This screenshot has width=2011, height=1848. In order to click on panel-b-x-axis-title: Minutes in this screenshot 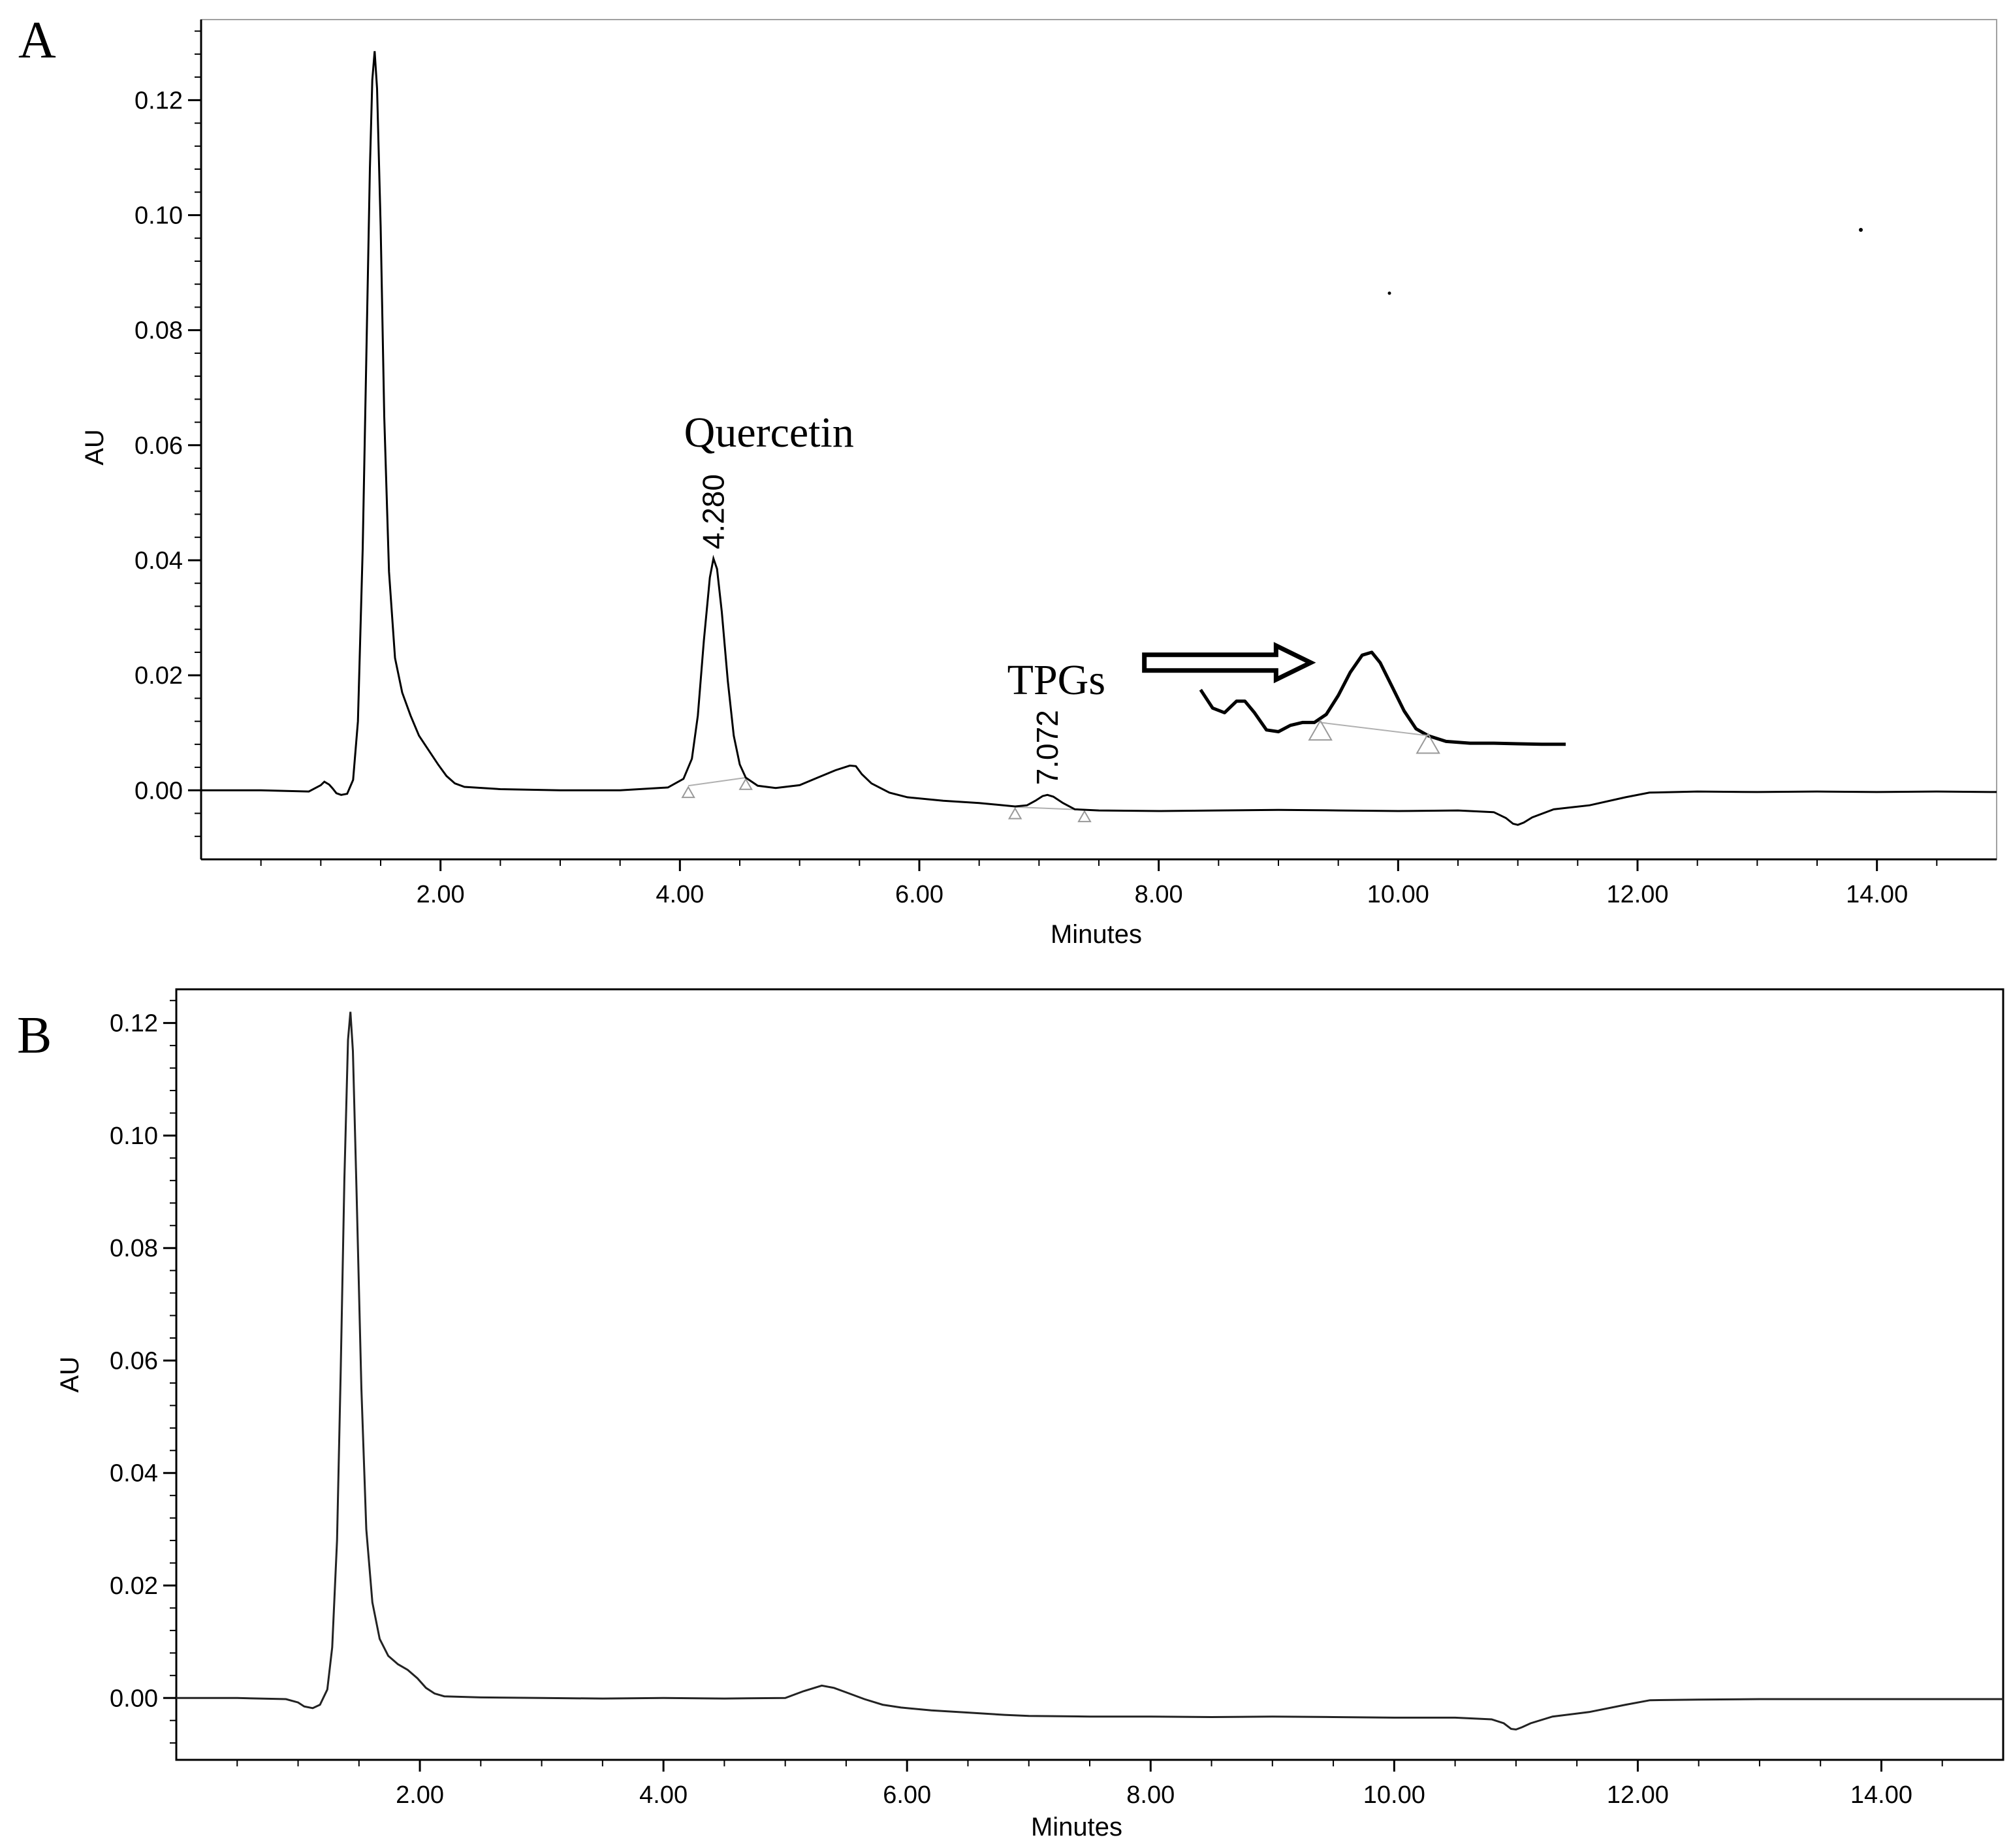, I will do `click(1076, 1827)`.